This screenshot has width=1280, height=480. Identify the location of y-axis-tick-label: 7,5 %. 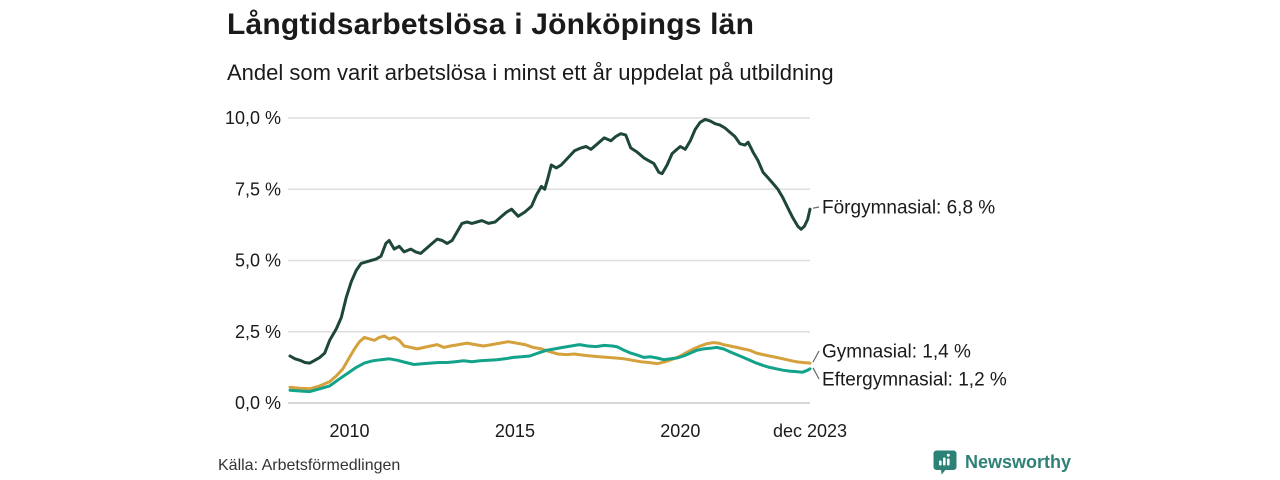
(258, 189).